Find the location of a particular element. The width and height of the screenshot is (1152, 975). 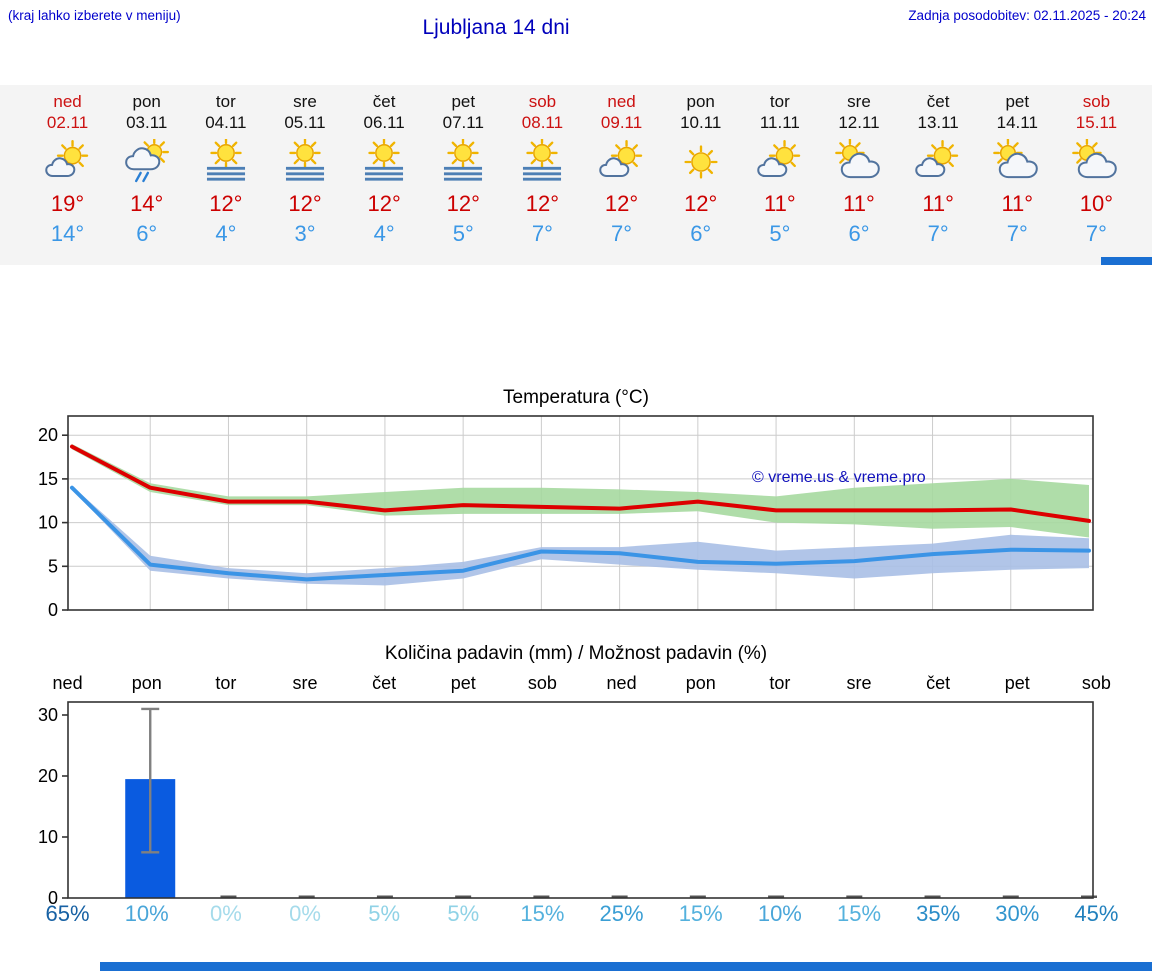

day-date: 13.11 is located at coordinates (938, 123).